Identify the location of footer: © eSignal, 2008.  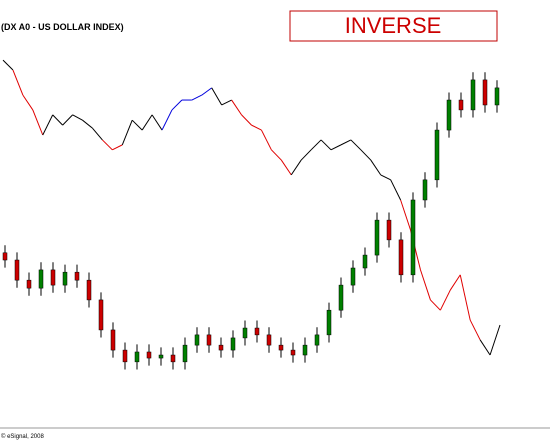
(22, 436).